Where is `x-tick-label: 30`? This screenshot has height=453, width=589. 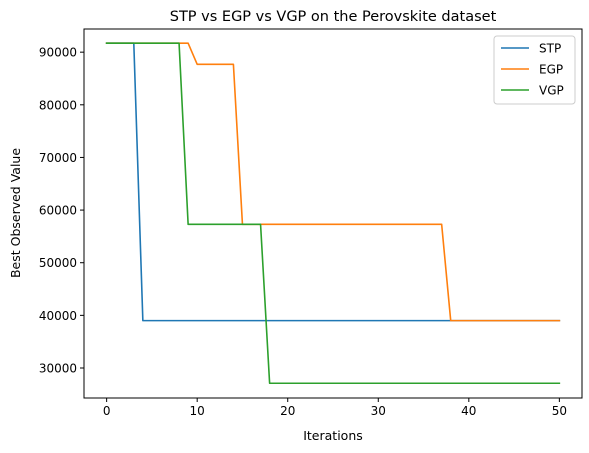
x-tick-label: 30 is located at coordinates (378, 411).